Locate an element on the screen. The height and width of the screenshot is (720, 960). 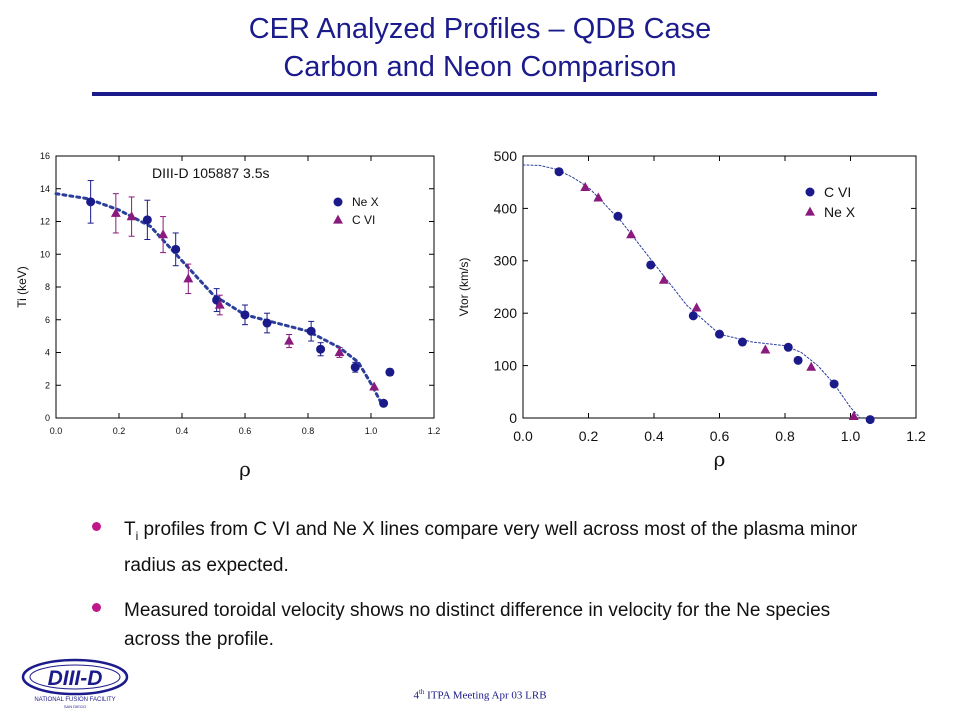
bullet-text-pre: T is located at coordinates (130, 529).